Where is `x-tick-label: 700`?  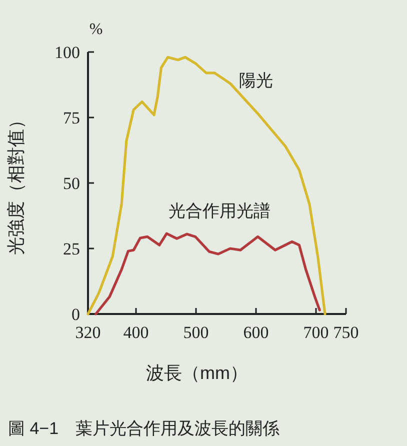 x-tick-label: 700 is located at coordinates (316, 332).